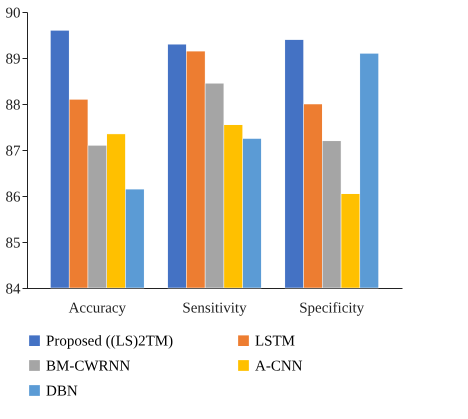 Image resolution: width=468 pixels, height=419 pixels. Describe the element at coordinates (62, 392) in the screenshot. I see `legend-label: DBN` at that location.